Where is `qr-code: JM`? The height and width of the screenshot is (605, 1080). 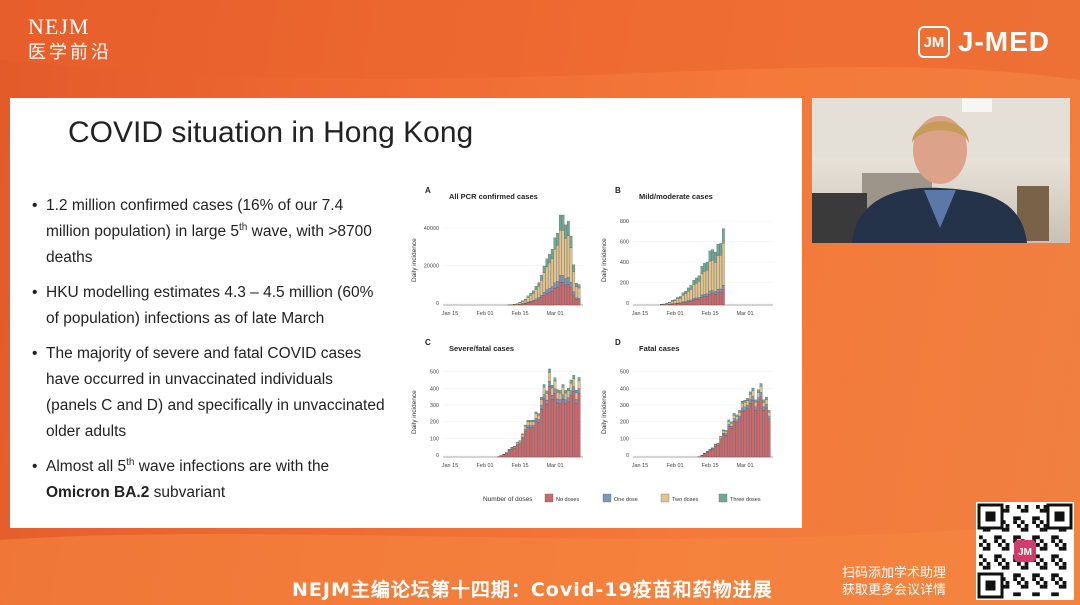 qr-code: JM is located at coordinates (1025, 551).